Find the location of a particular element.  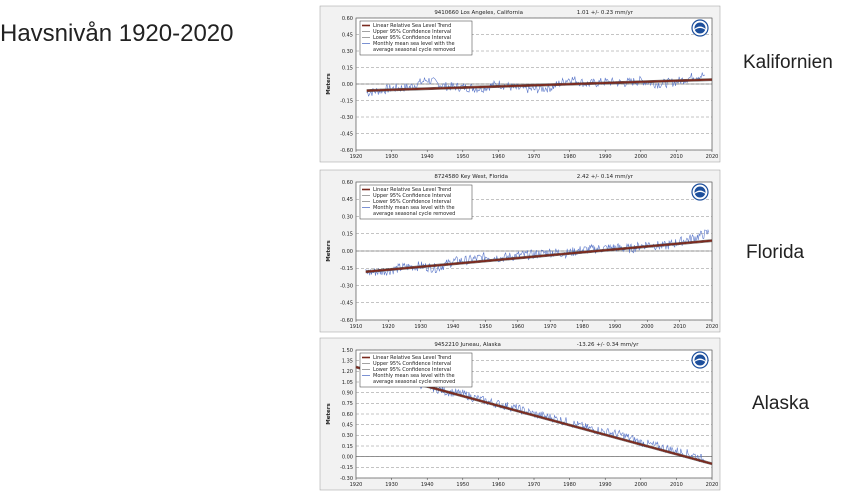

lower-confidence-line is located at coordinates (539, 86).